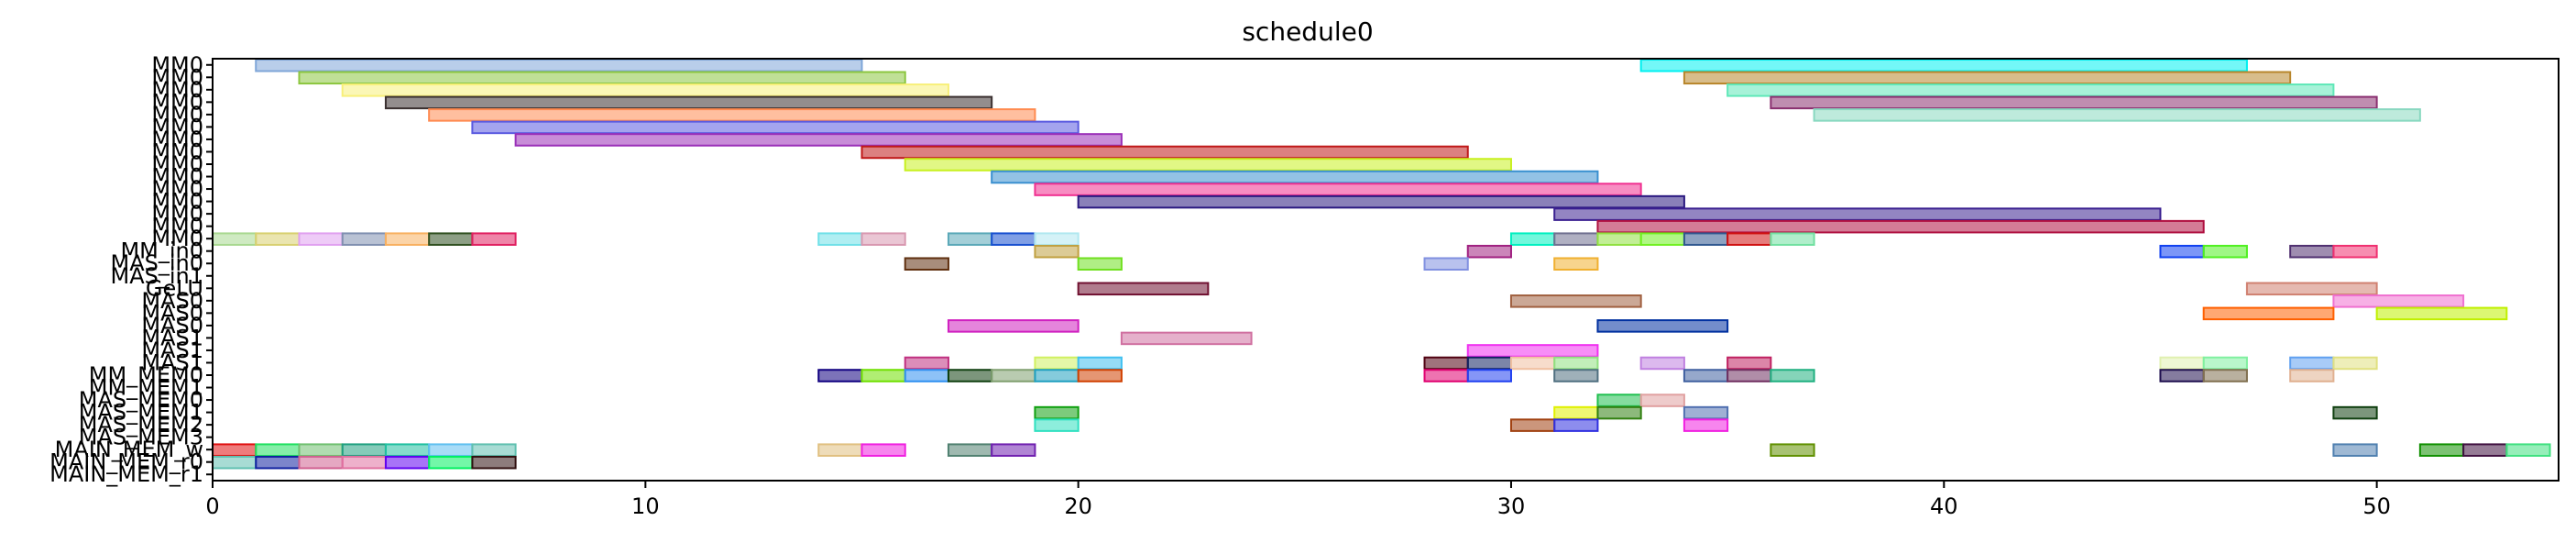 This screenshot has height=543, width=2576. Describe the element at coordinates (212, 506) in the screenshot. I see `x-tick-label: 0` at that location.